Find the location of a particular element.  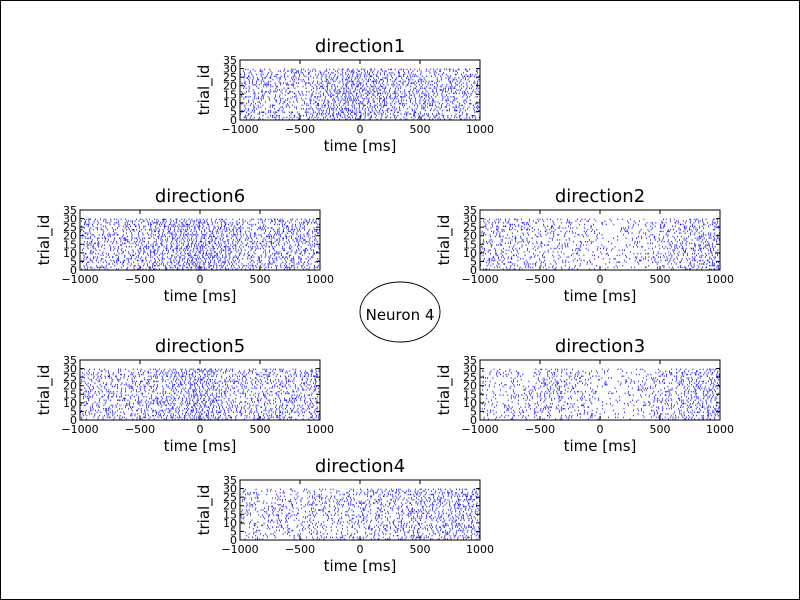

panel-title: direction2 is located at coordinates (600, 196).